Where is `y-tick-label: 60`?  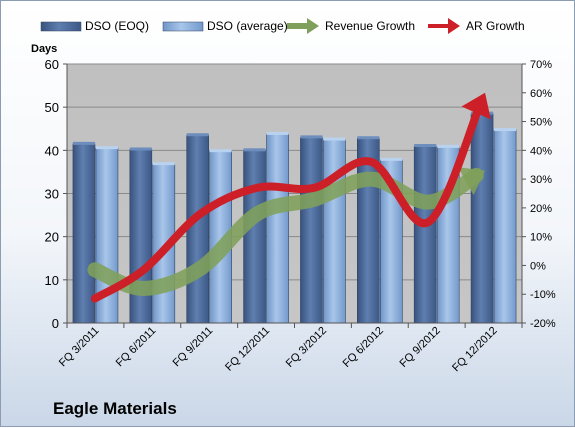 y-tick-label: 60 is located at coordinates (52, 64).